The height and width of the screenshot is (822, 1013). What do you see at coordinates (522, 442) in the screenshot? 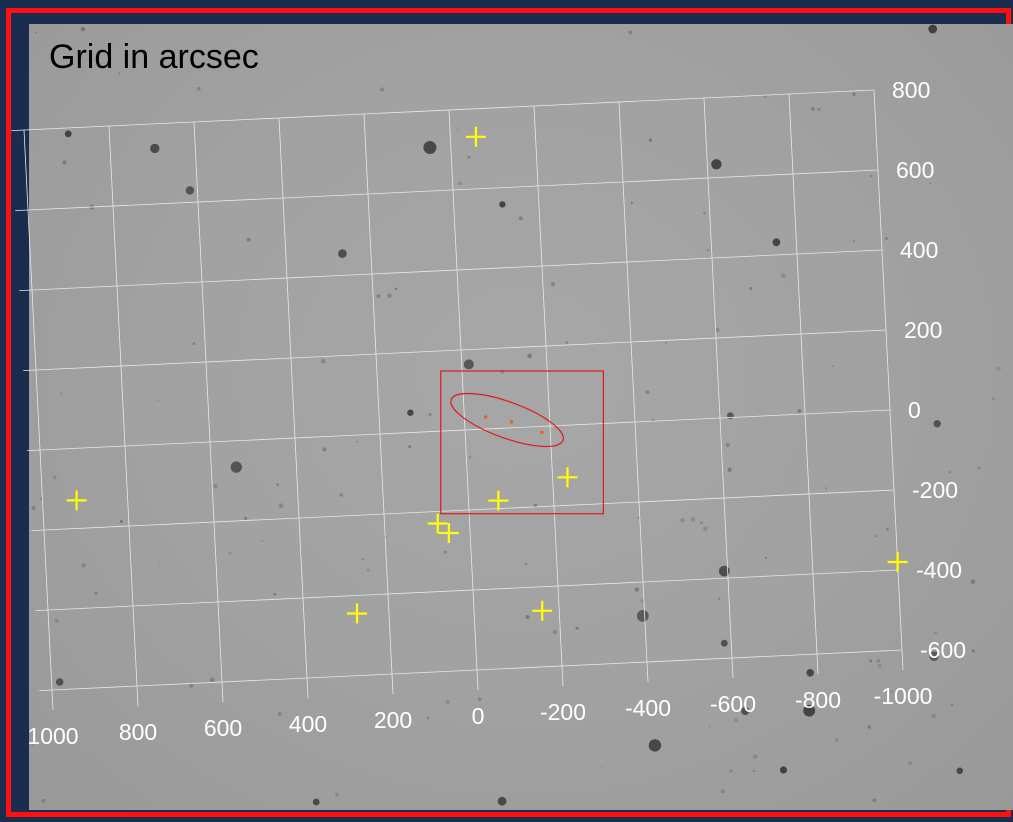
I see `region-overlay` at bounding box center [522, 442].